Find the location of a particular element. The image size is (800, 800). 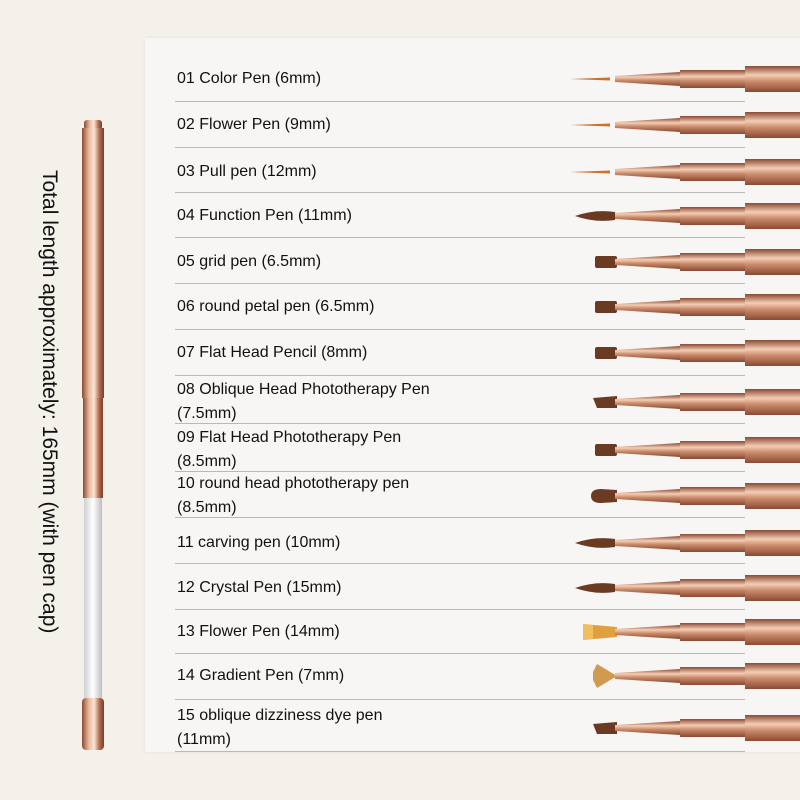

pen-label: 09 Flat Head Phototherapy Pen (8.5mm) is located at coordinates (289, 449).